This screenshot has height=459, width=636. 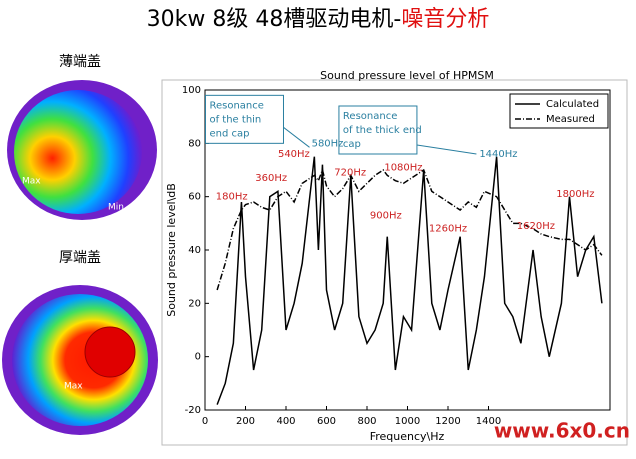 I want to click on image-label: 薄端盖, so click(x=80, y=62).